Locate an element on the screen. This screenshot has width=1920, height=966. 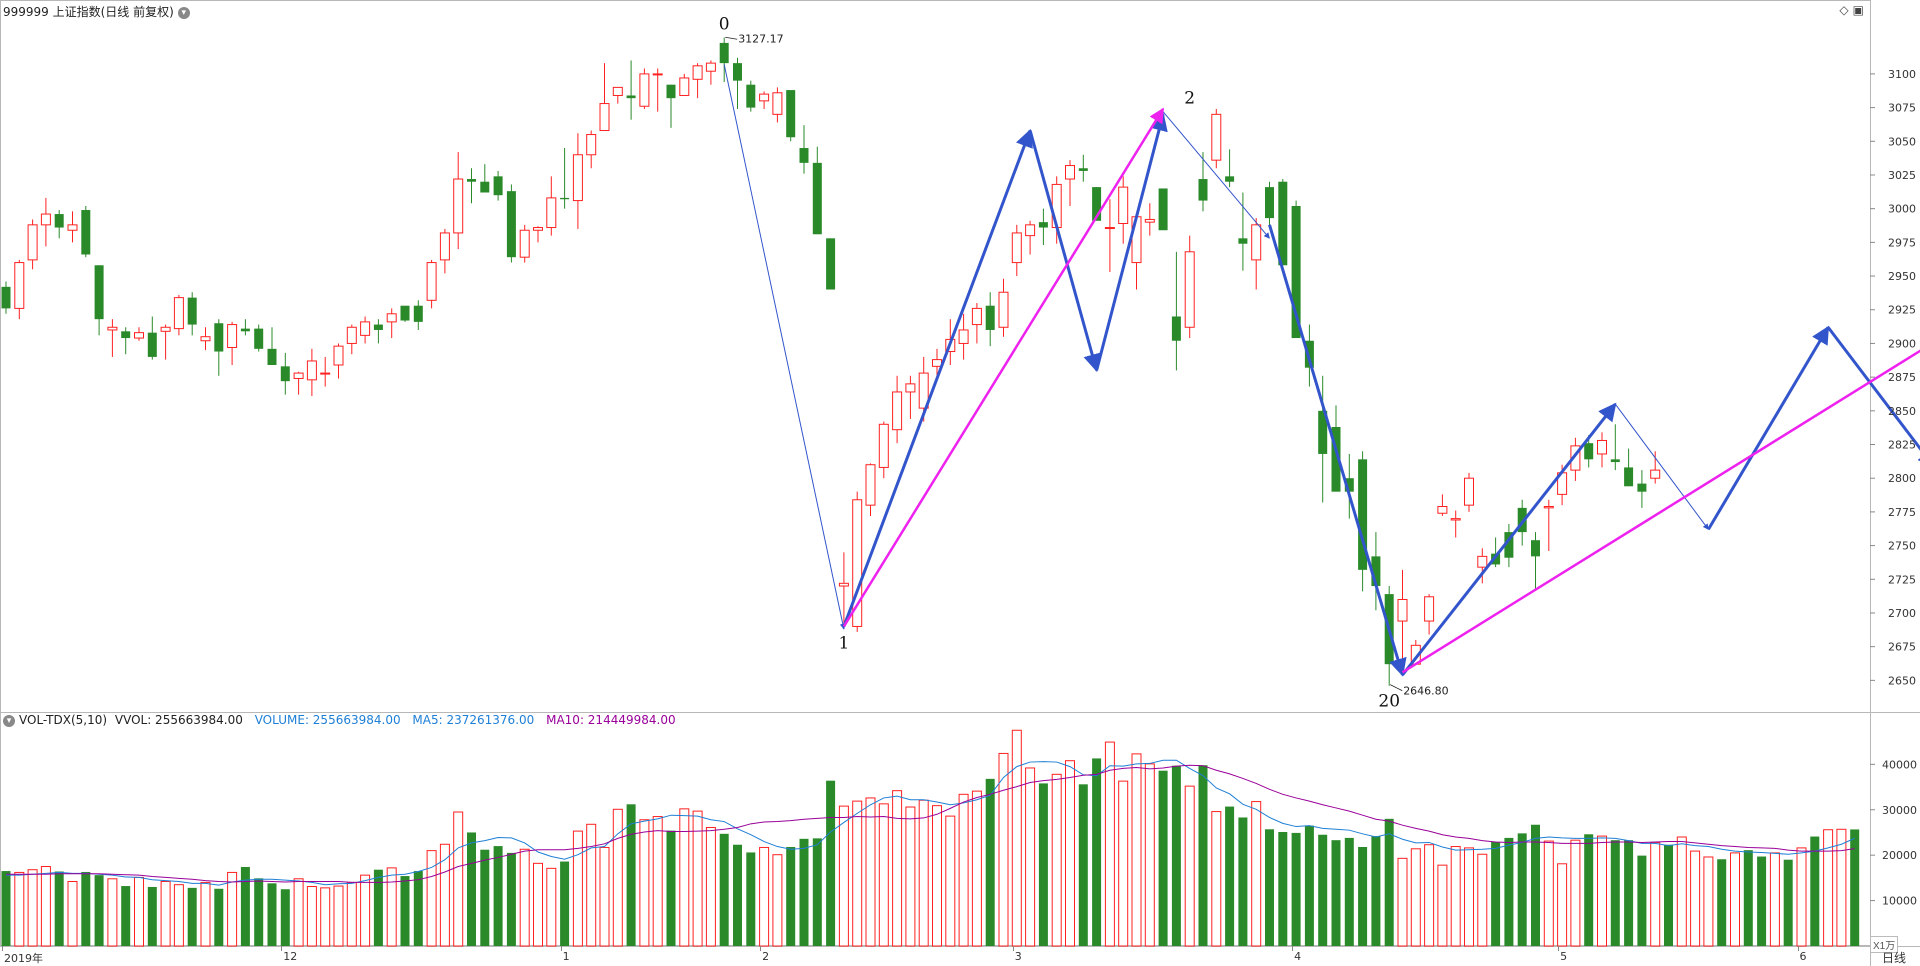
volume-tick-label: 40000 is located at coordinates (1899, 764).